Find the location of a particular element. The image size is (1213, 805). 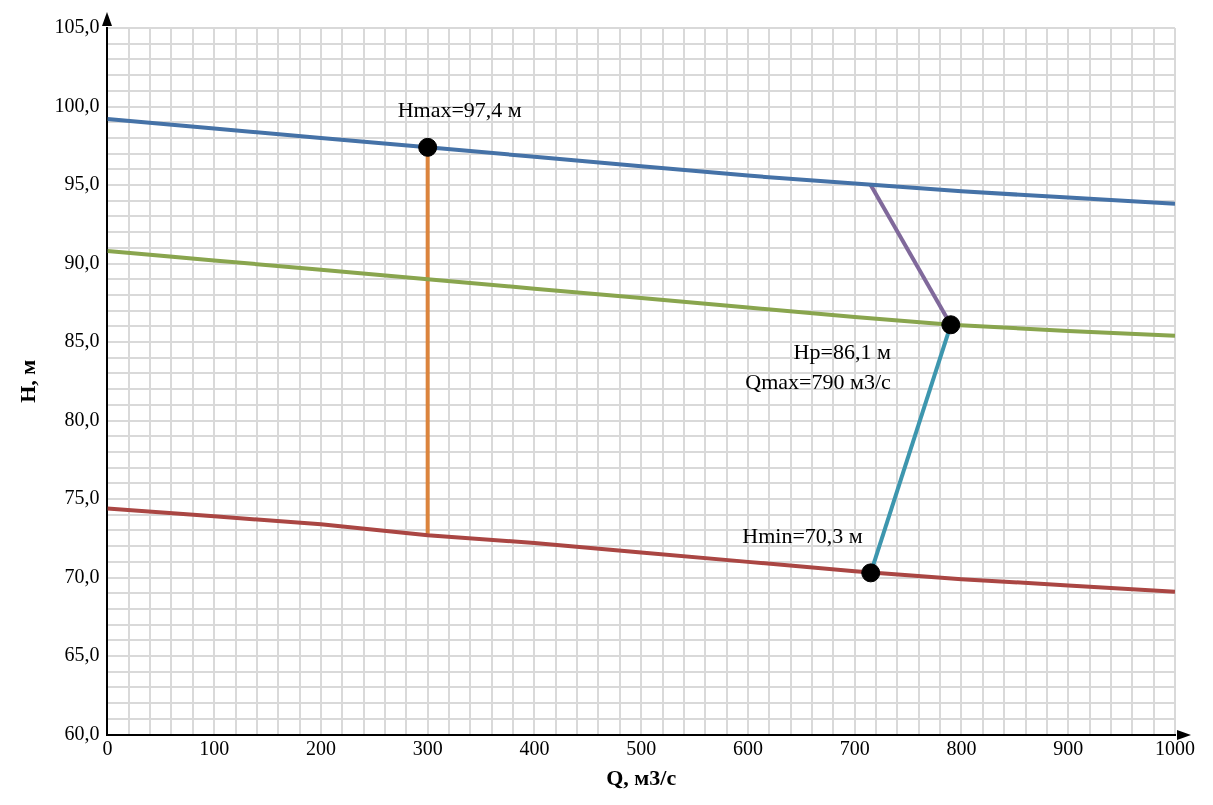

x-tick-label: 200 is located at coordinates (320, 747).